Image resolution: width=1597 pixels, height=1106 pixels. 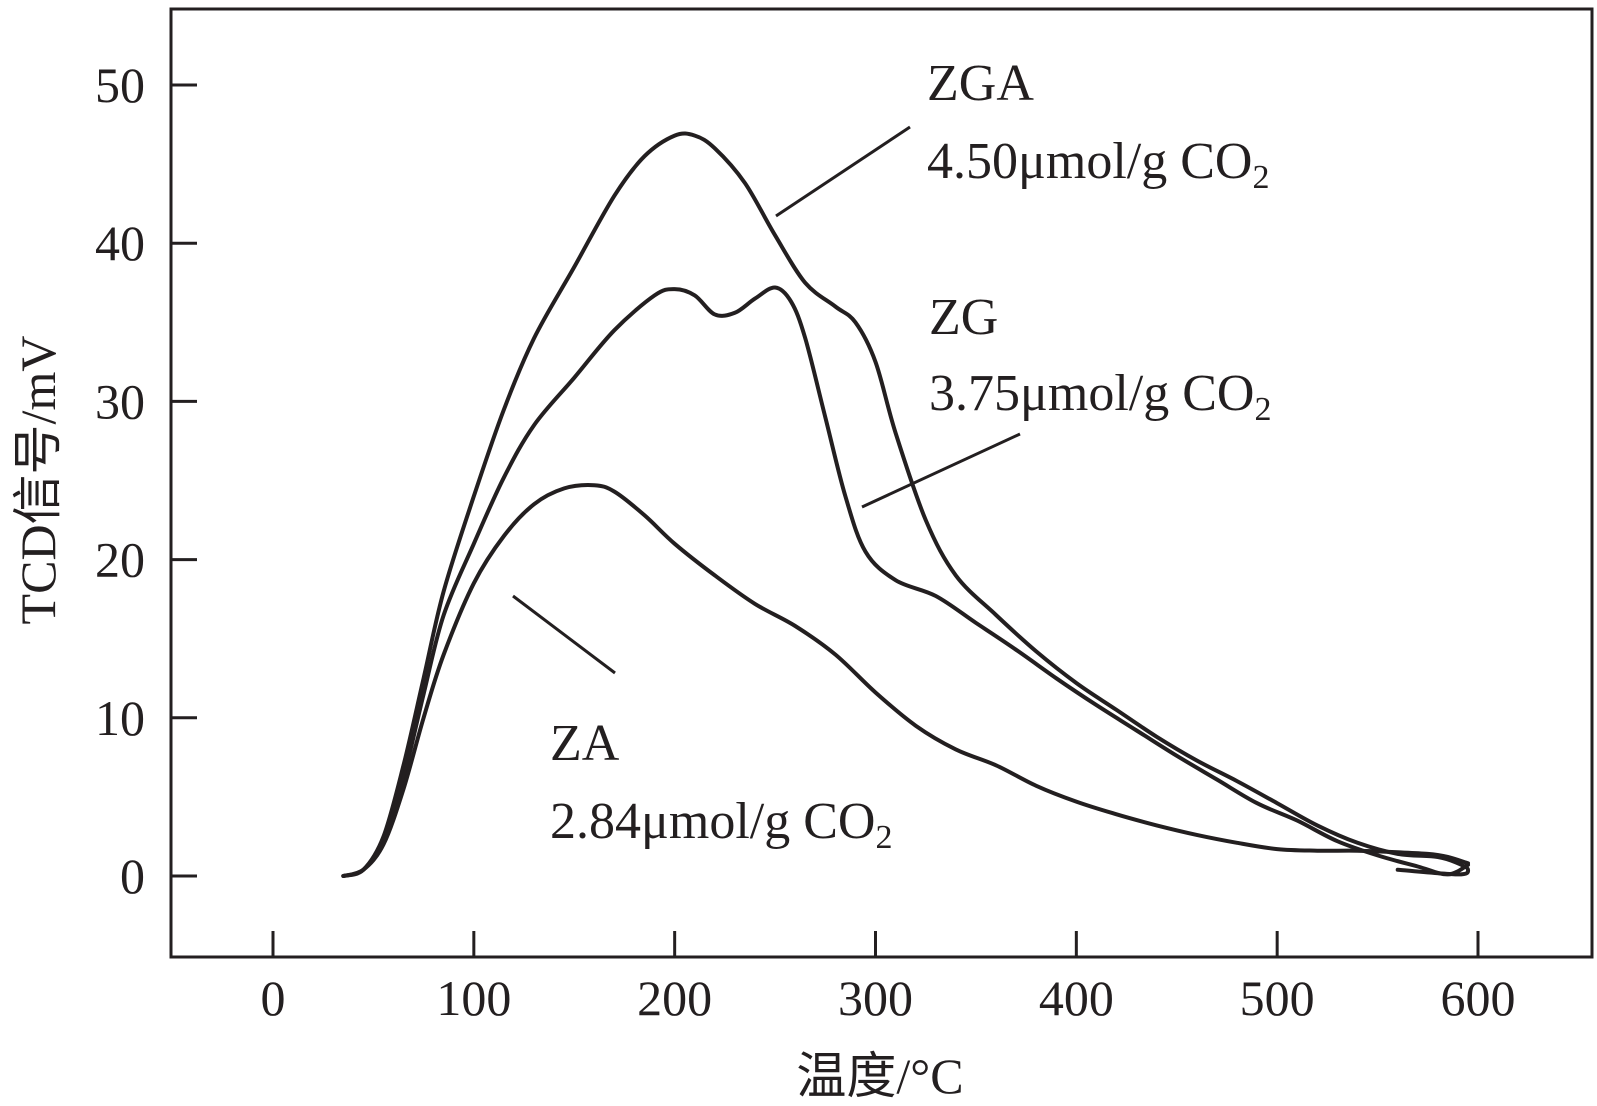 What do you see at coordinates (843, 171) in the screenshot?
I see `leader-line-zga` at bounding box center [843, 171].